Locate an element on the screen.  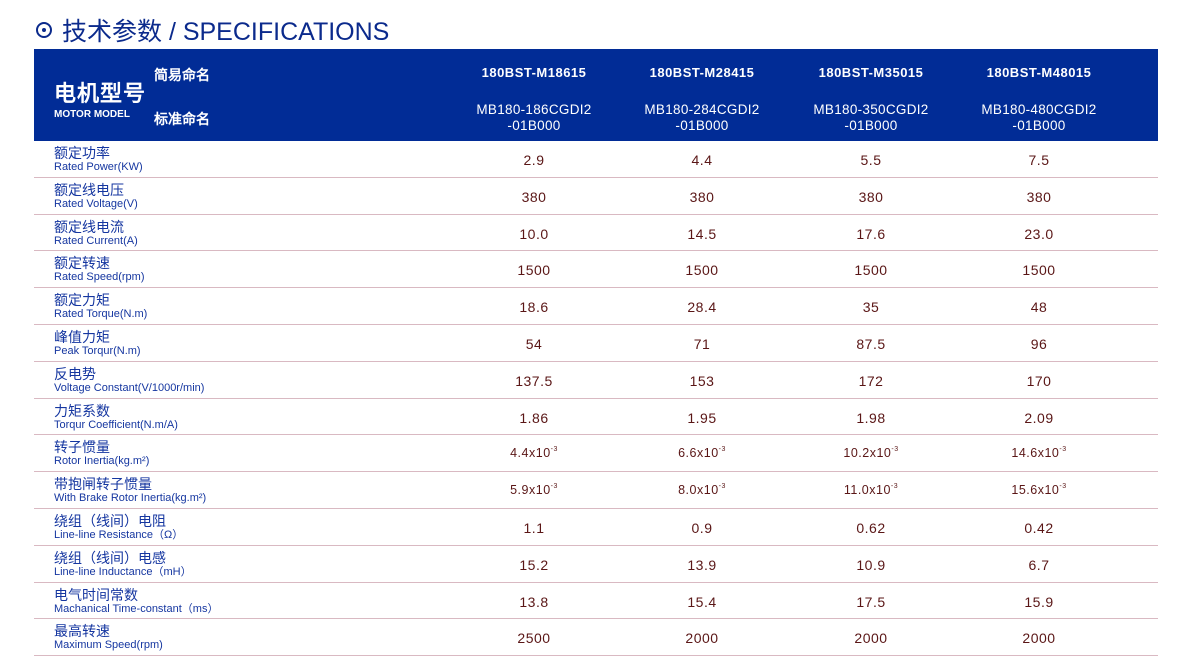
row-label: 反电势 Voltage Constant(V/1000r/min) is located at coordinates (129, 380).